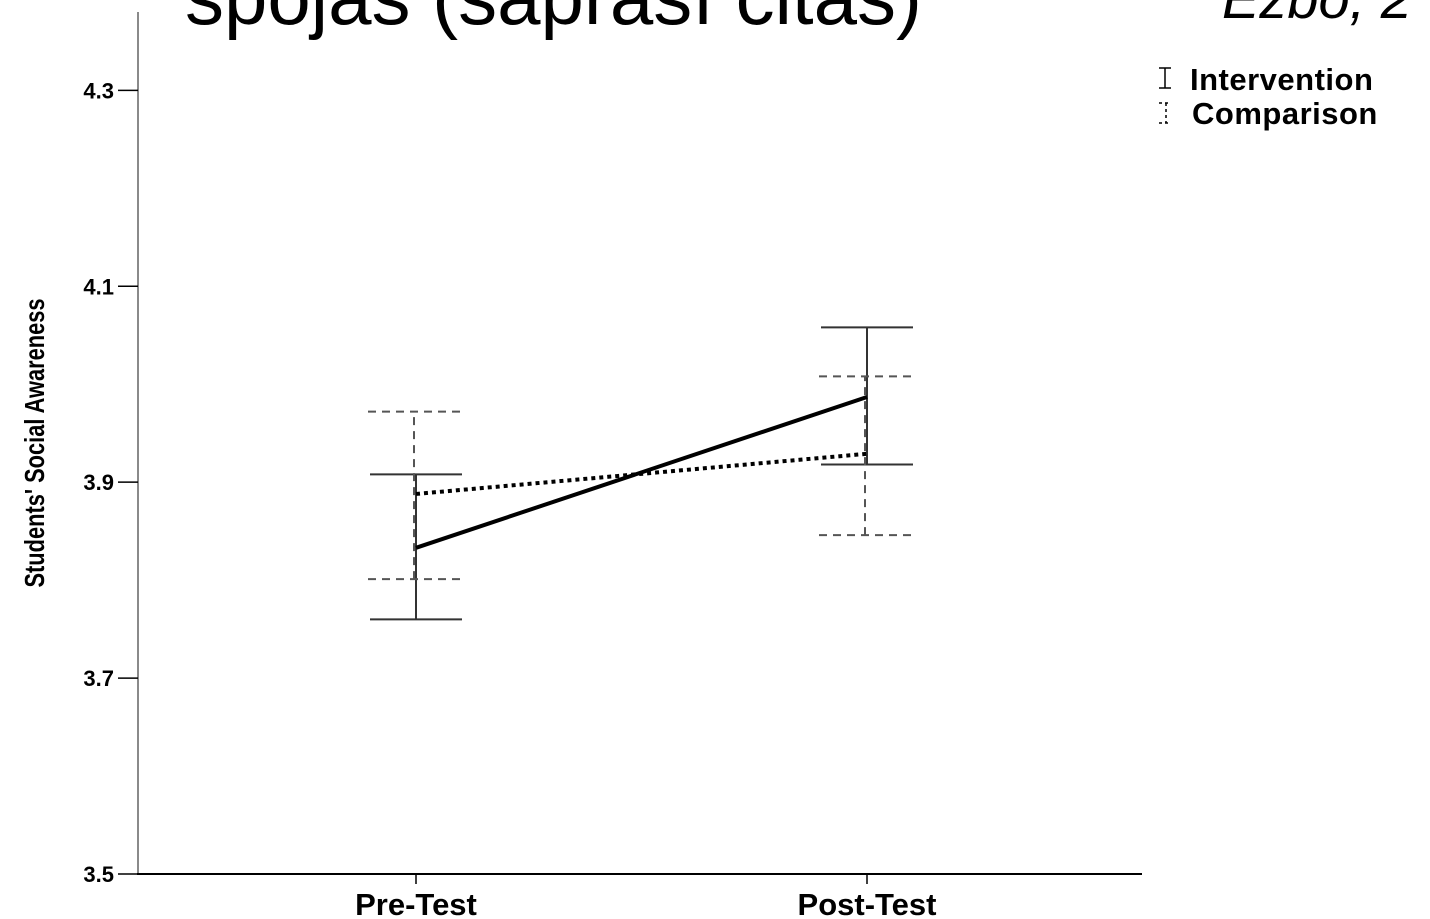  I want to click on y-axis-title: Students' Social Awareness, so click(34, 442).